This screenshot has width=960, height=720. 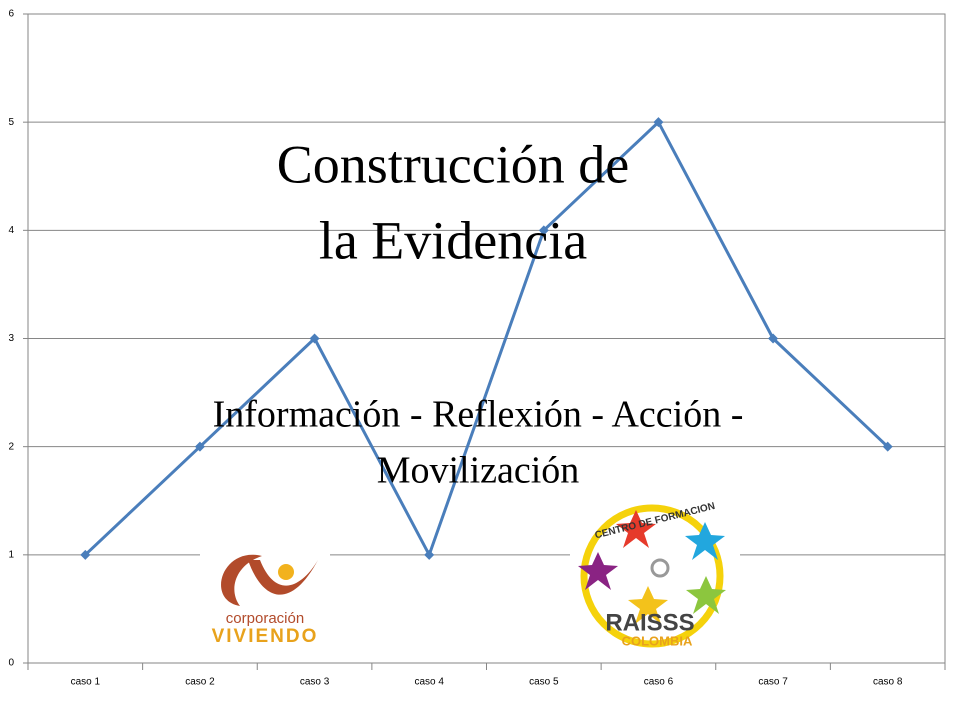 I want to click on x-tick-label: caso 3, so click(x=315, y=682).